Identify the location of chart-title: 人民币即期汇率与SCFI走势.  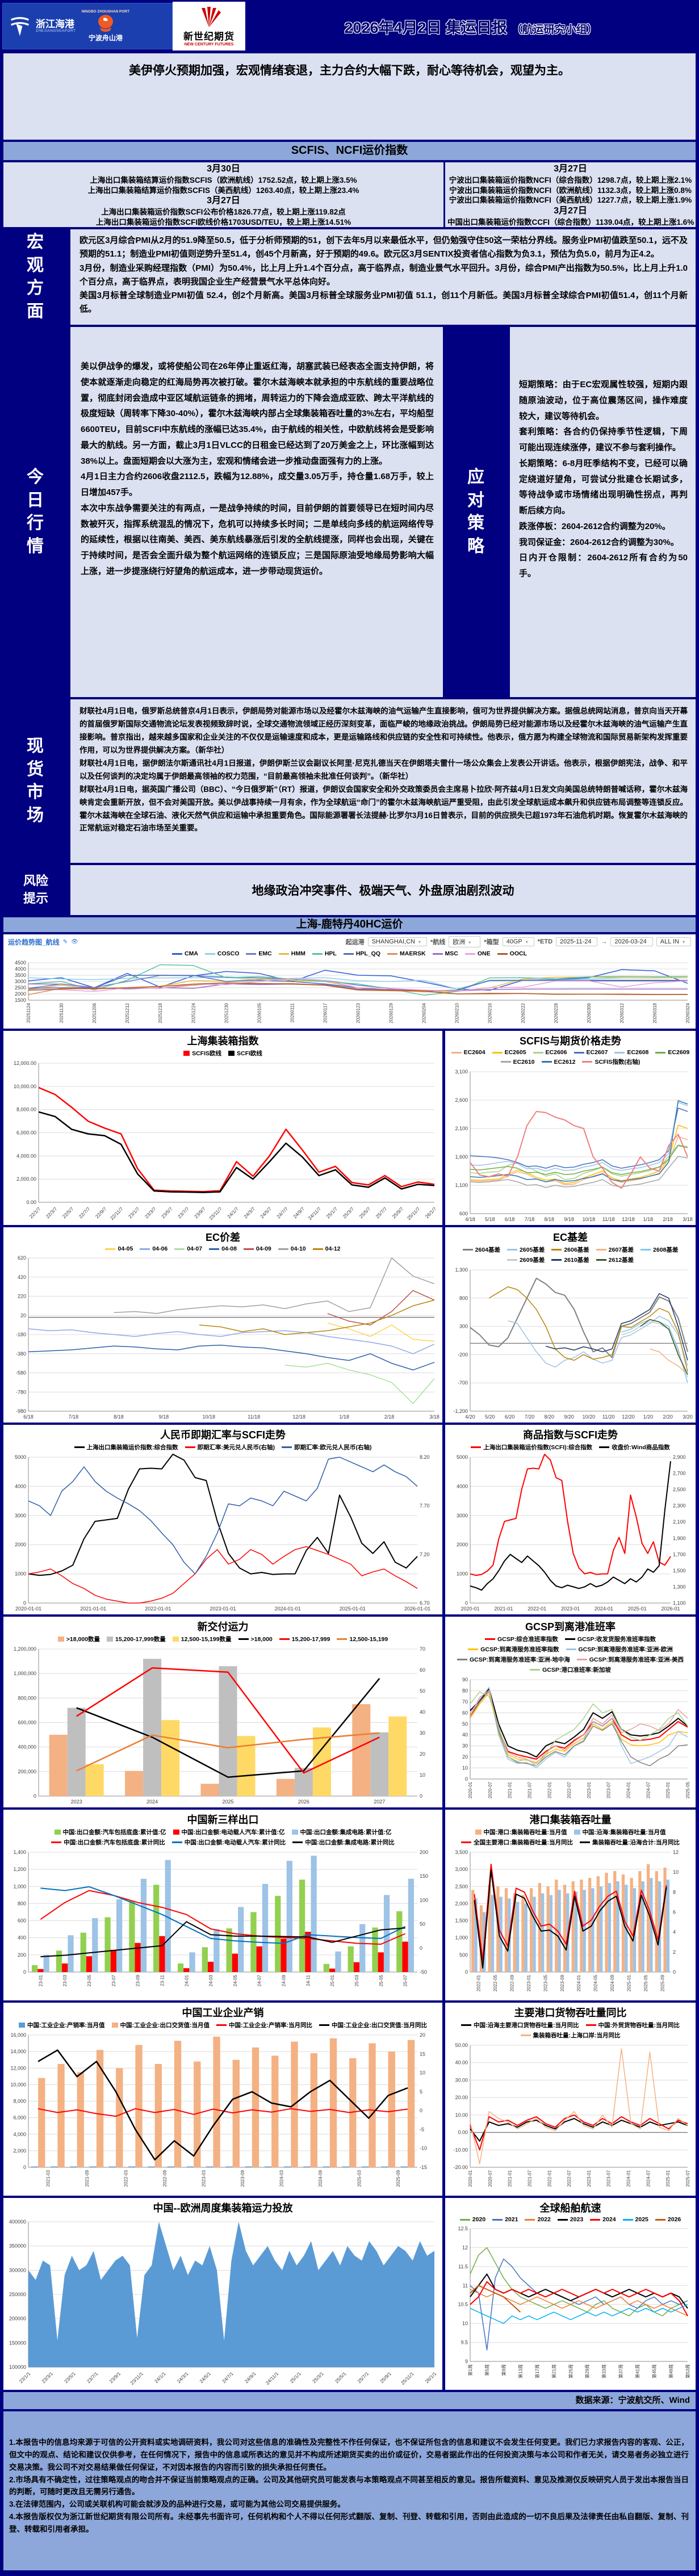
(223, 1435).